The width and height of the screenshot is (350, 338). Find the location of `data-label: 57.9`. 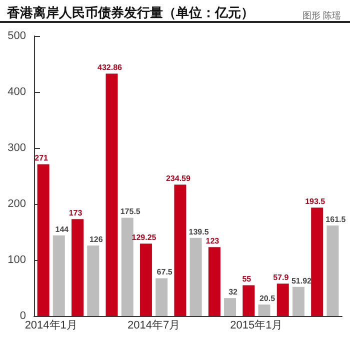

data-label: 57.9 is located at coordinates (281, 277).